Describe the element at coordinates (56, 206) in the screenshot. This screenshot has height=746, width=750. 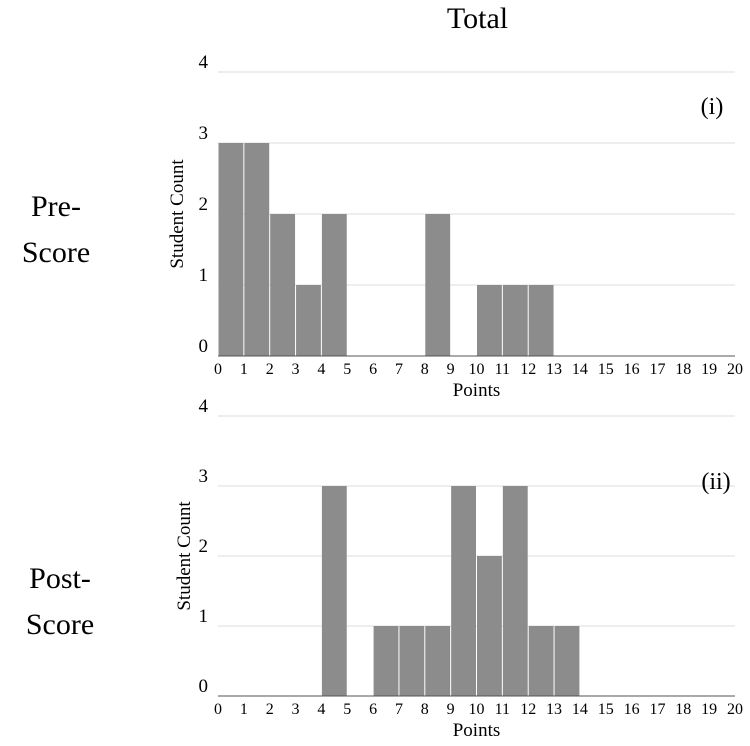
I see `row-label-pre-line1: Pre-` at that location.